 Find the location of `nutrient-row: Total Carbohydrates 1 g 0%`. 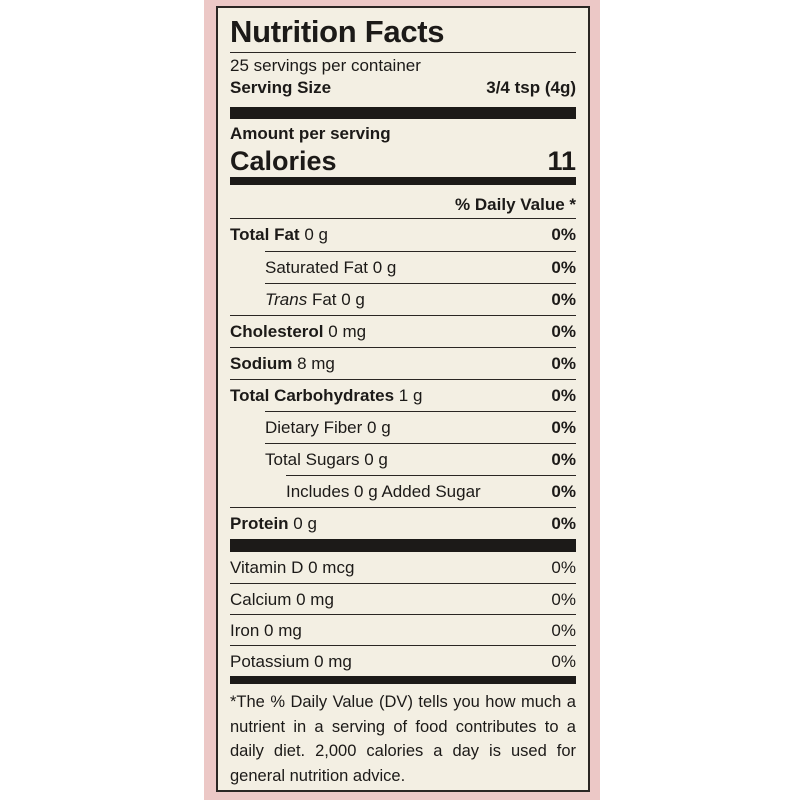

nutrient-row: Total Carbohydrates 1 g 0% is located at coordinates (403, 395).